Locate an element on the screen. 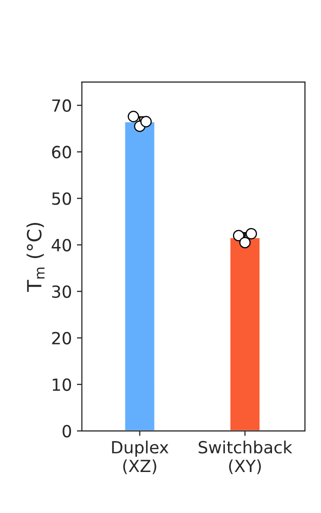 Image resolution: width=321 pixels, height=513 pixels. x-tick-label: Switchback (XY) is located at coordinates (245, 457).